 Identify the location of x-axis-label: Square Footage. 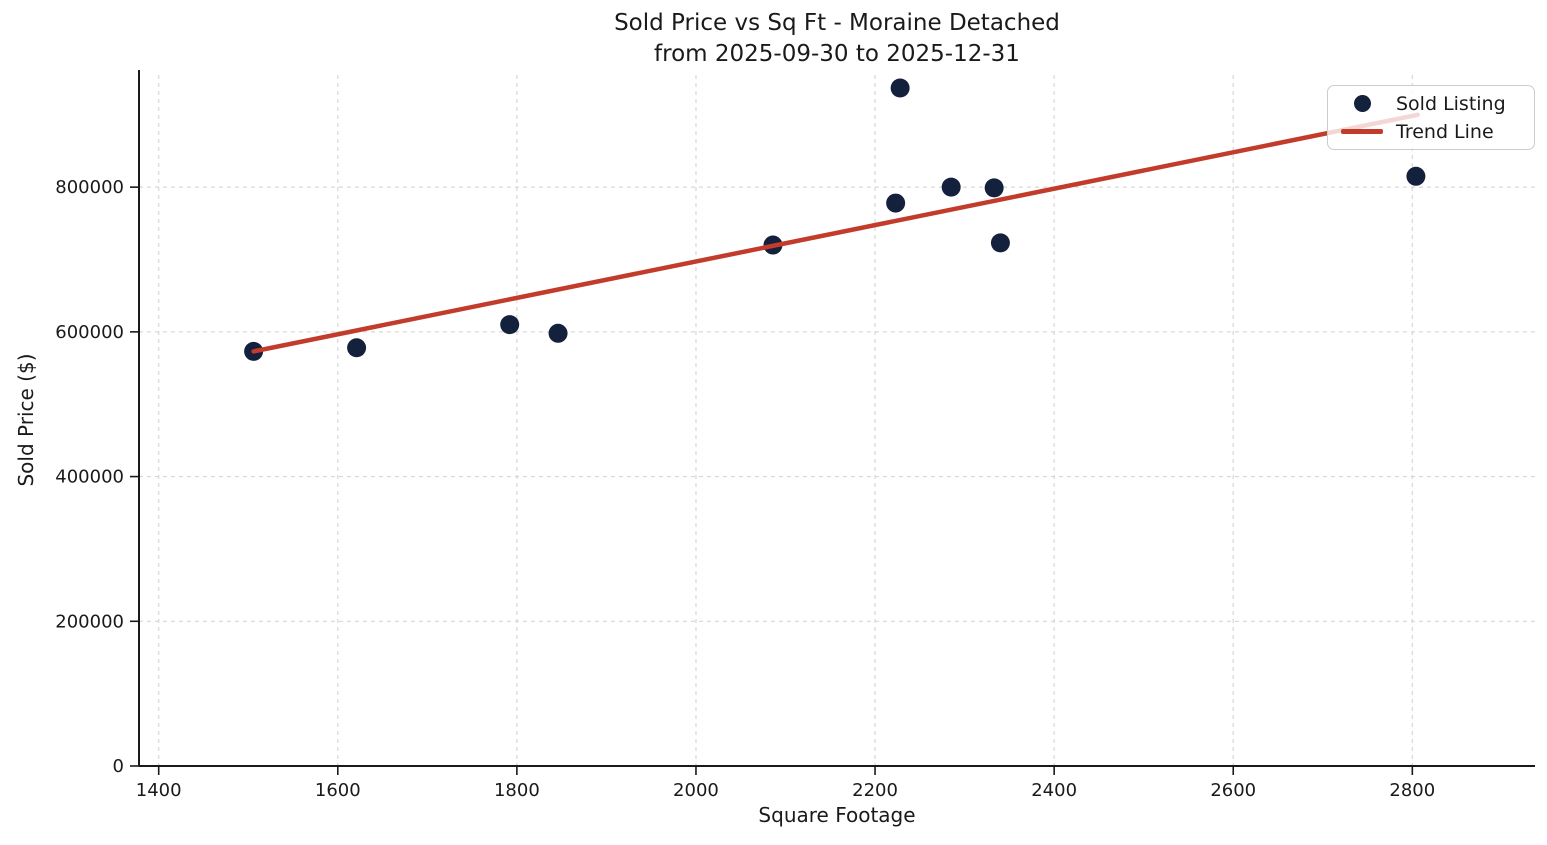
(837, 815).